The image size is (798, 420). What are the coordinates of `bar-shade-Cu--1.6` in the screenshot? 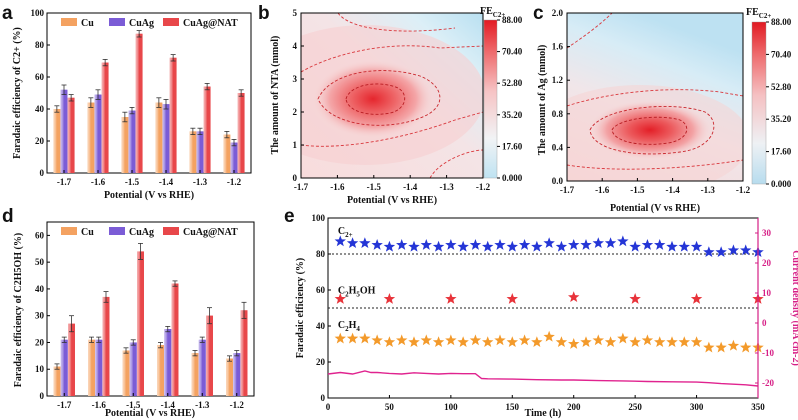 It's located at (91, 367).